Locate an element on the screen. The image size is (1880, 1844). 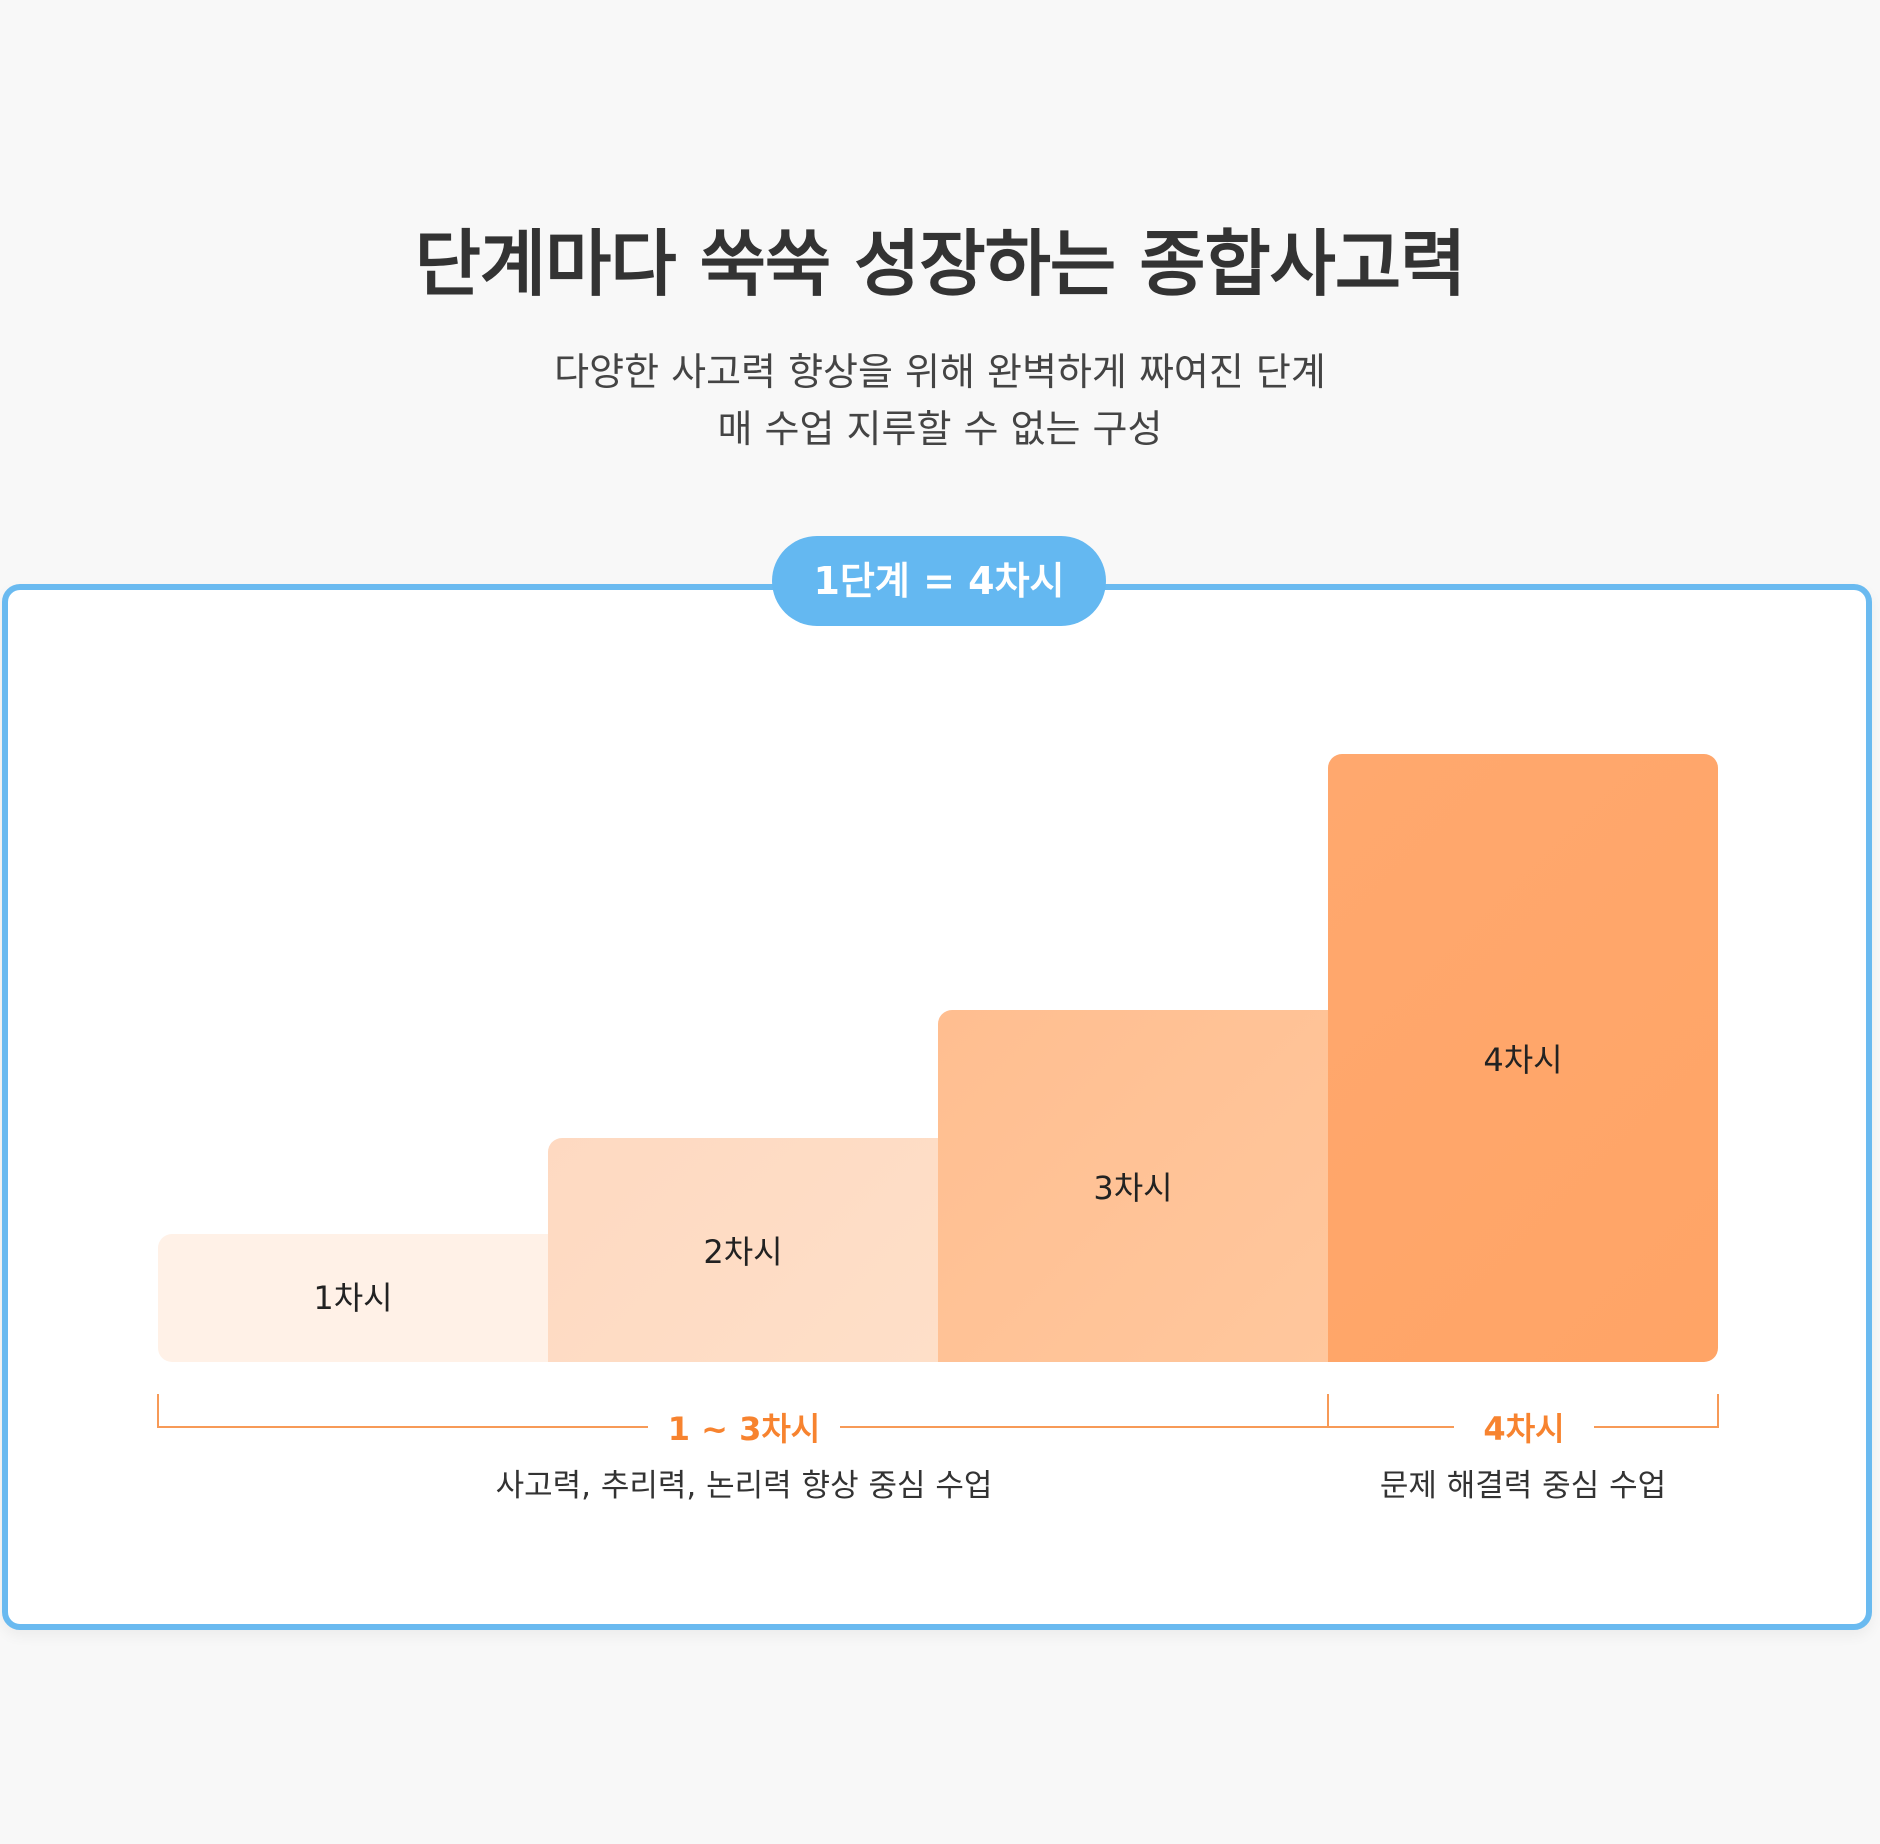
step-label-1: 1차시 is located at coordinates (353, 1298).